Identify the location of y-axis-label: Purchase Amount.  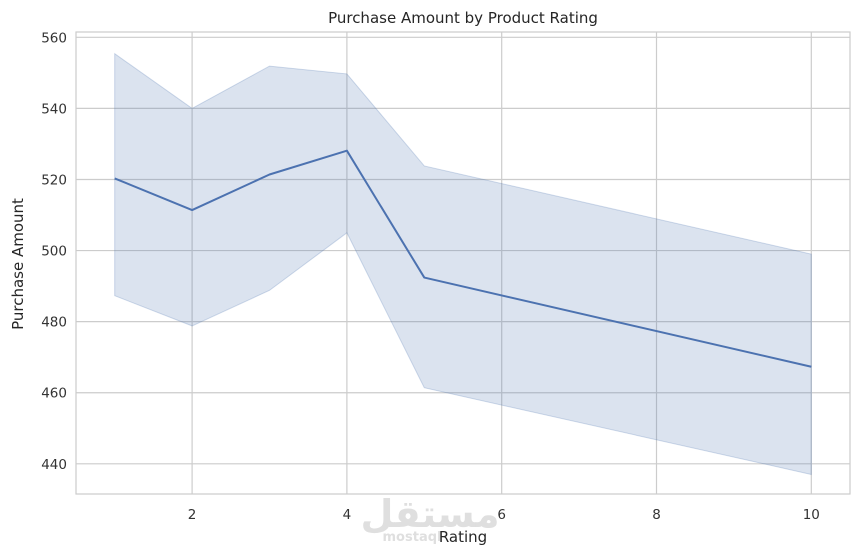
(18, 264).